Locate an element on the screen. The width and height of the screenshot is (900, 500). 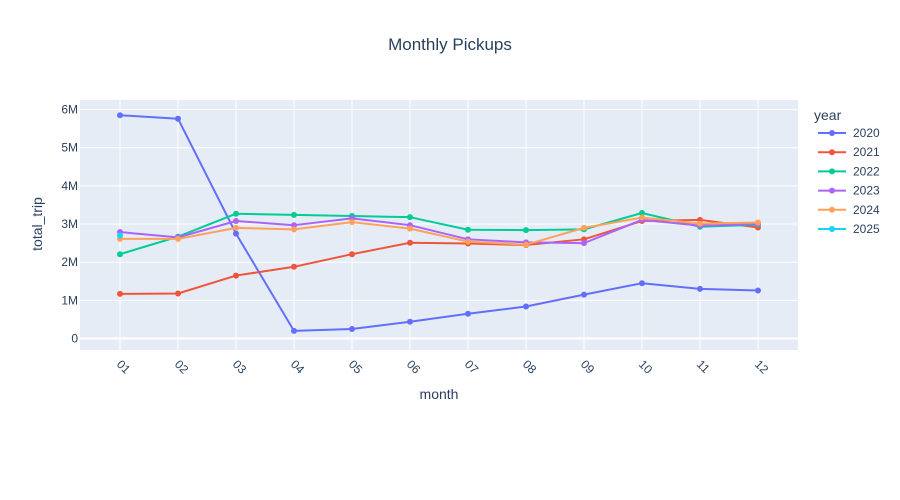
series-line-2024 is located at coordinates (439, 231).